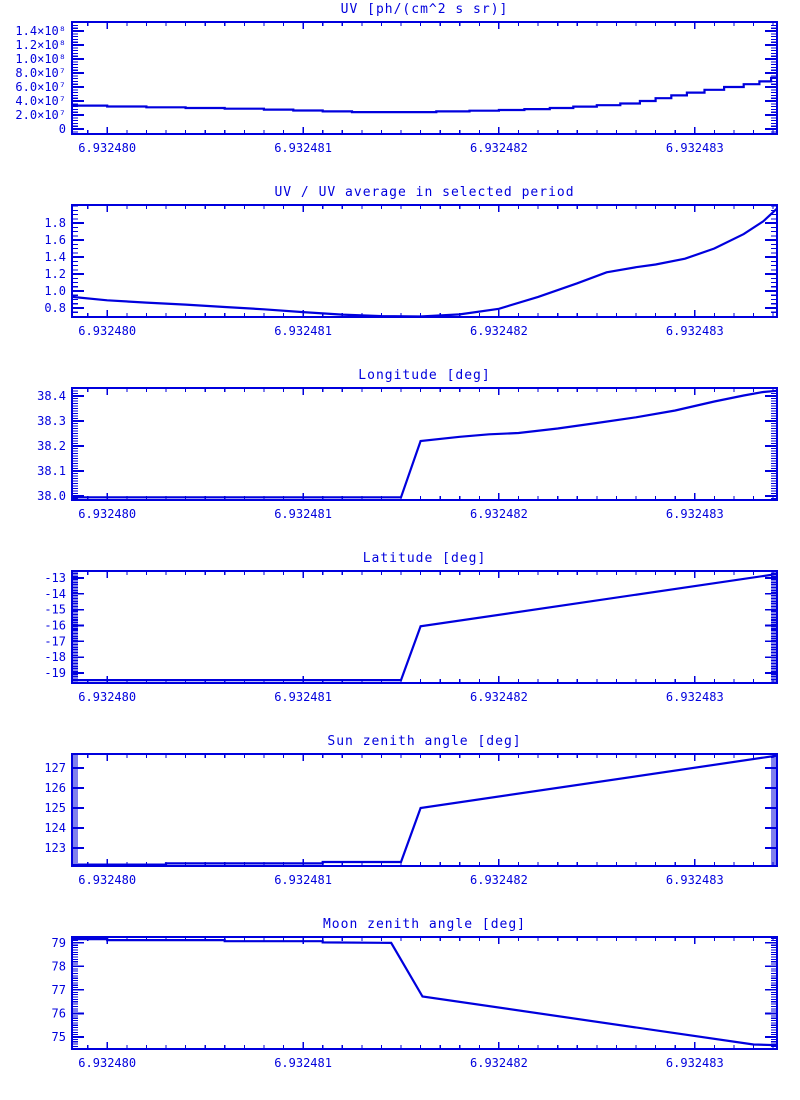 Image resolution: width=800 pixels, height=1100 pixels. What do you see at coordinates (55, 657) in the screenshot?
I see `y-tick-label: -18` at bounding box center [55, 657].